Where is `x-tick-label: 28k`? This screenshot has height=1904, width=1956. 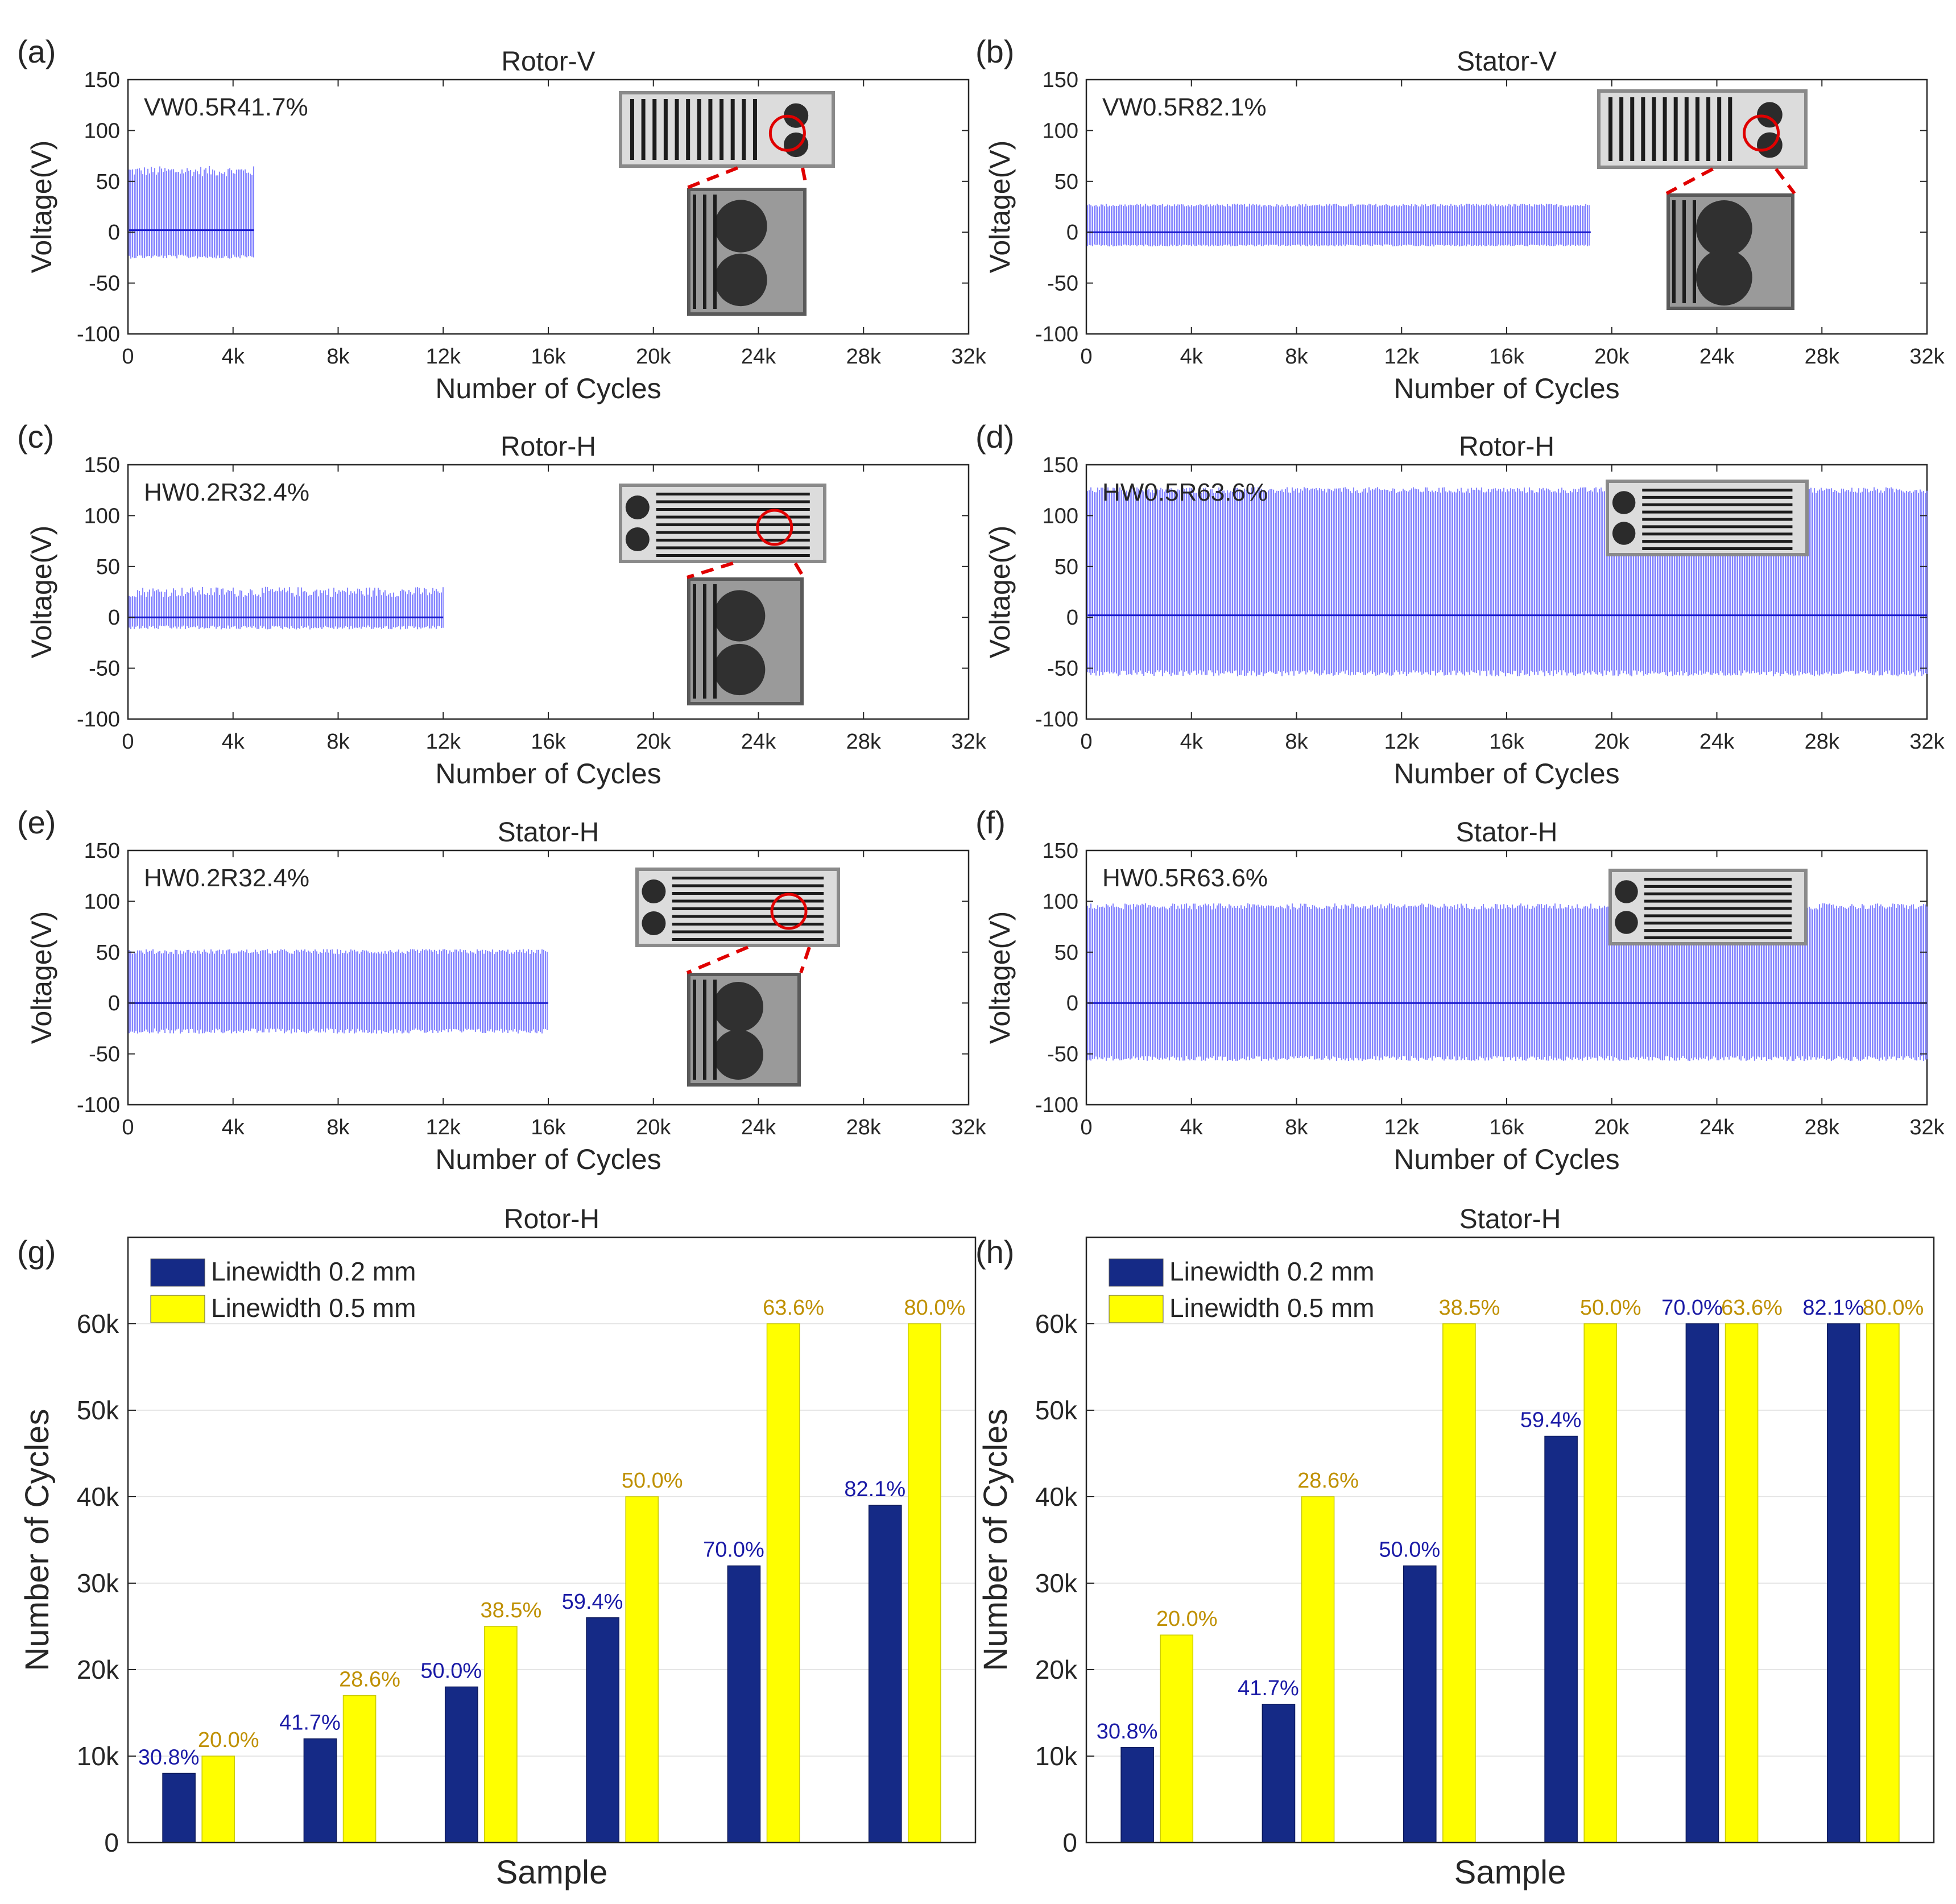
x-tick-label: 28k is located at coordinates (1822, 357).